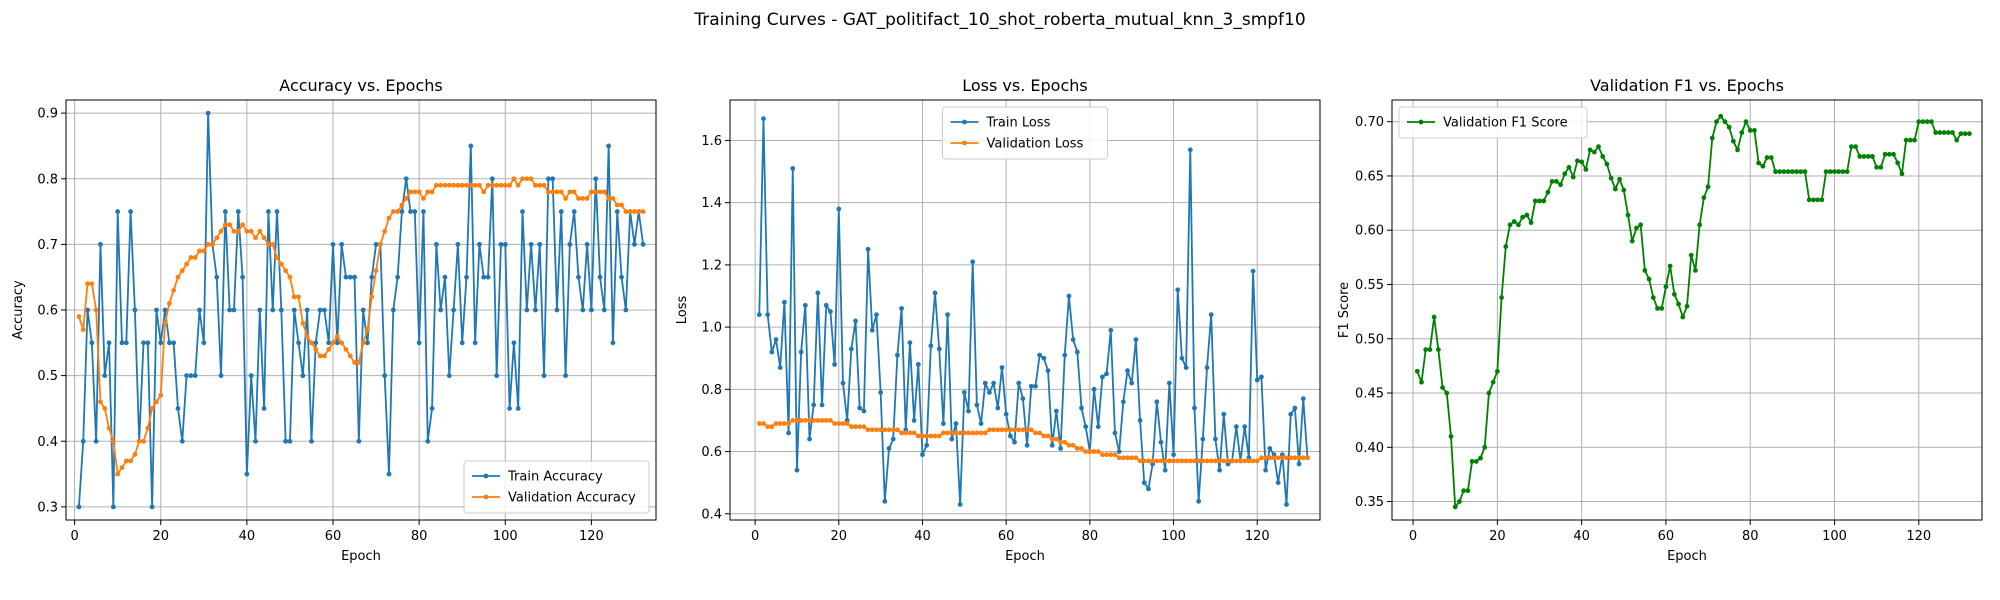 The height and width of the screenshot is (600, 2000). I want to click on x-tick-label: 20, so click(839, 536).